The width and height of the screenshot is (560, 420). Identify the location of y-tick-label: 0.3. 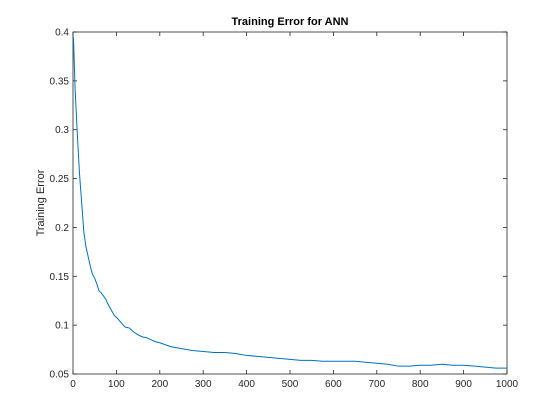
(62, 130).